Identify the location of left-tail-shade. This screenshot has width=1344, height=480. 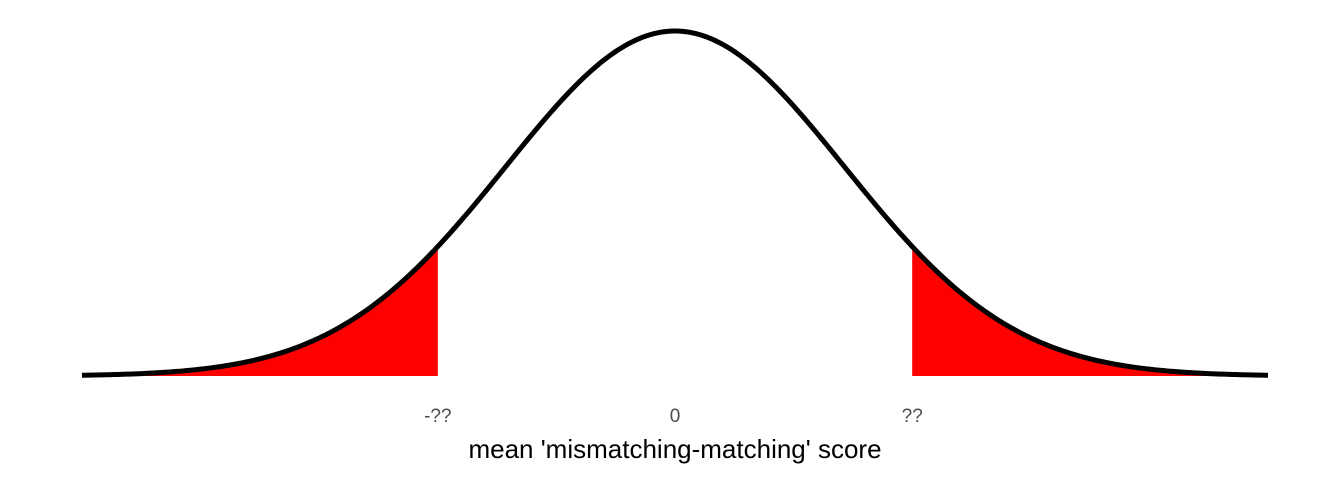
(260, 311).